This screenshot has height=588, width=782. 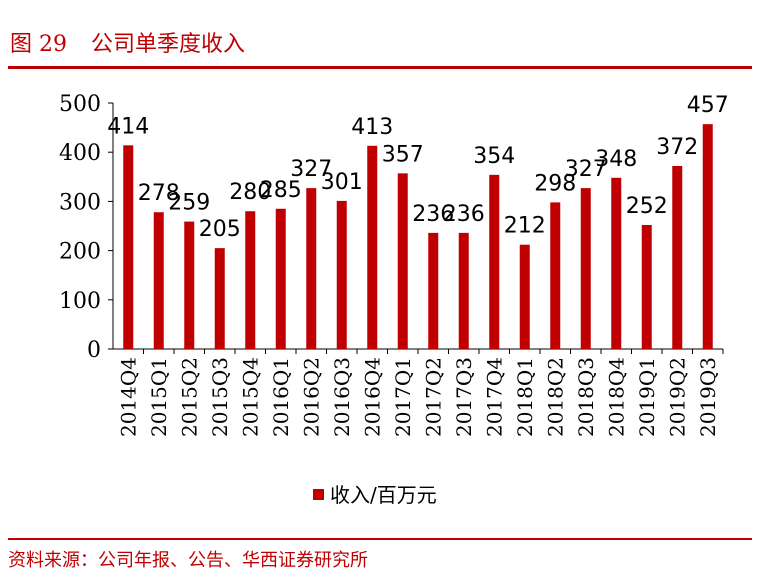 I want to click on figure-number: 图 29, so click(x=38, y=44).